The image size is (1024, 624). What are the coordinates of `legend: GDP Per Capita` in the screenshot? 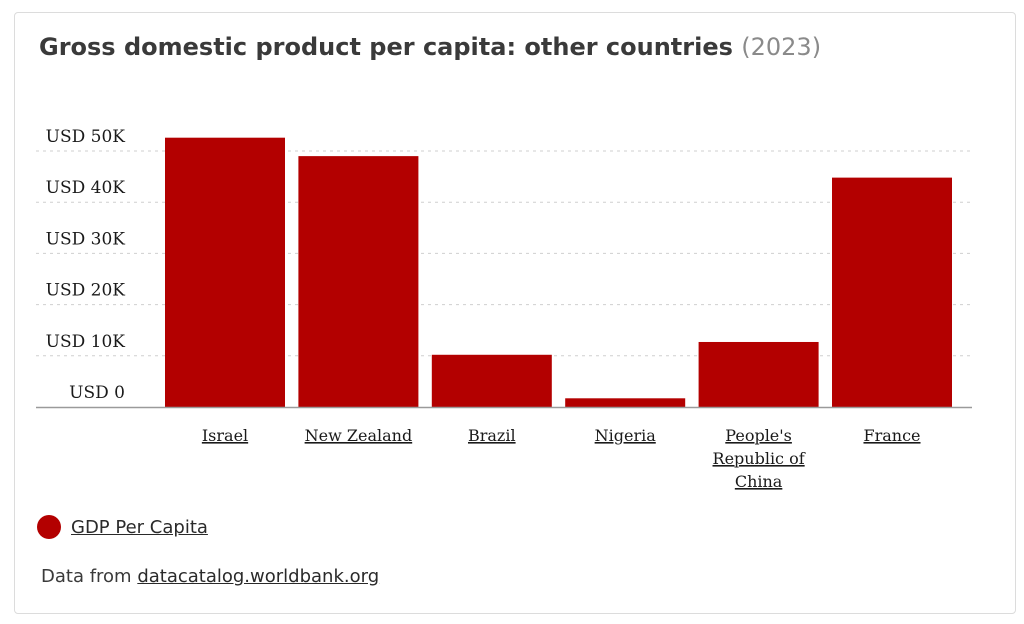 It's located at (122, 527).